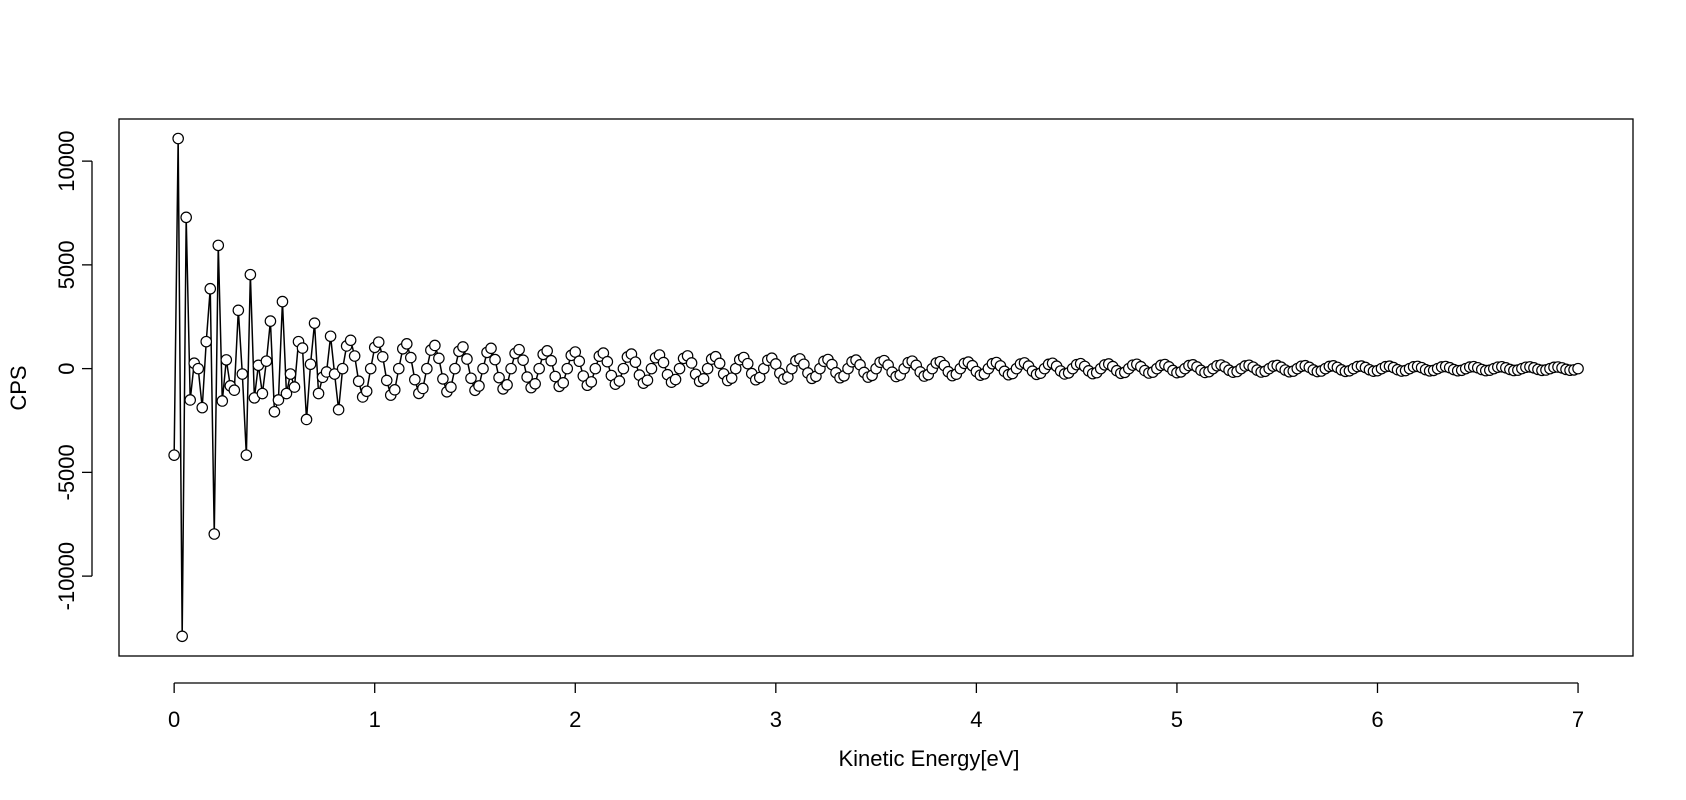 The image size is (1686, 800). What do you see at coordinates (66, 472) in the screenshot?
I see `y-tick-label: -5000` at bounding box center [66, 472].